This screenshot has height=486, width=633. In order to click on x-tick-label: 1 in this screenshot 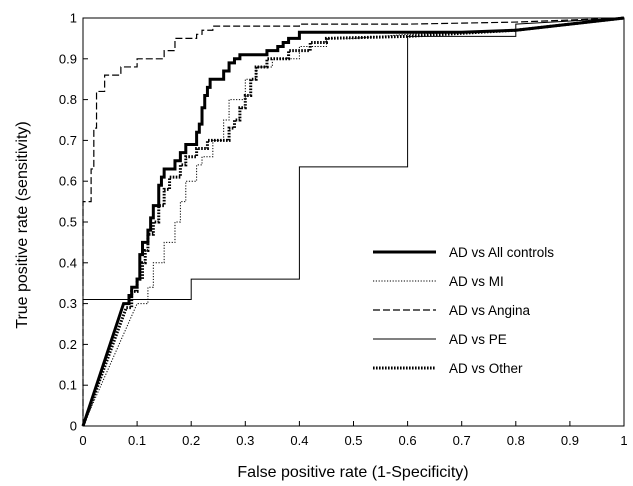, I will do `click(623, 440)`.